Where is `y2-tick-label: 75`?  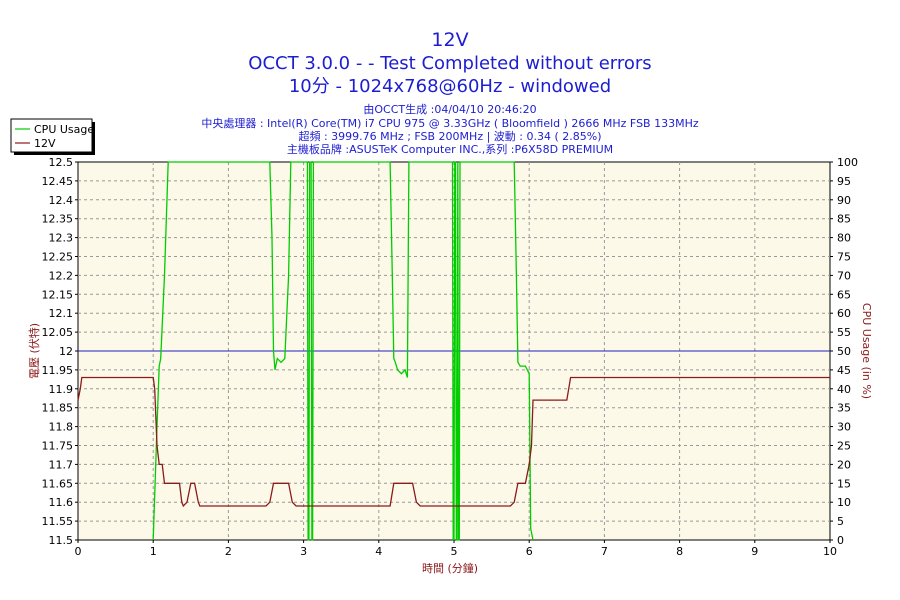 y2-tick-label: 75 is located at coordinates (844, 257).